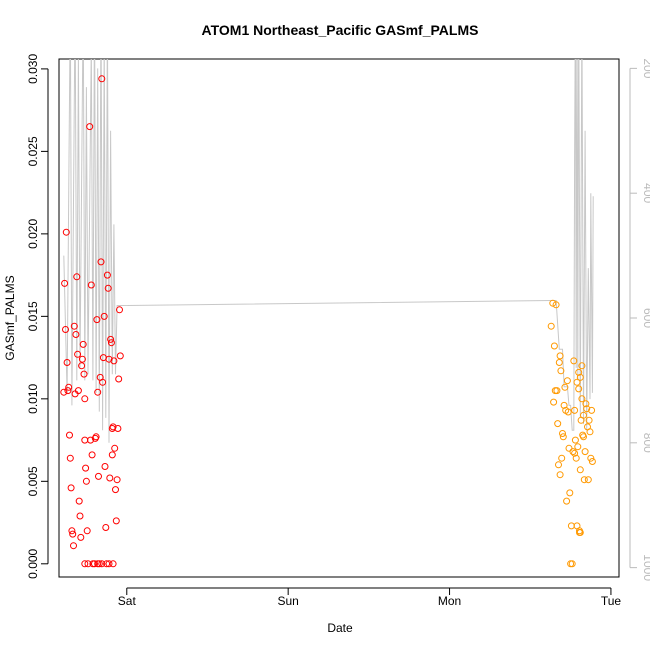 The width and height of the screenshot is (650, 650). I want to click on chart-title: ATOM1 Northeast_Pacific GASmf_PALMS, so click(340, 30).